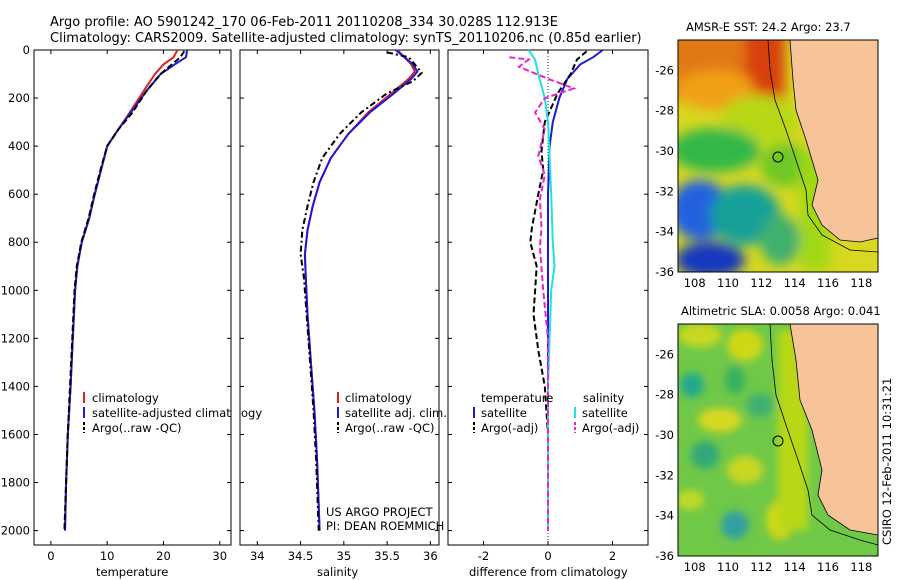  I want to click on depth-tick-label: 0, so click(26, 50).